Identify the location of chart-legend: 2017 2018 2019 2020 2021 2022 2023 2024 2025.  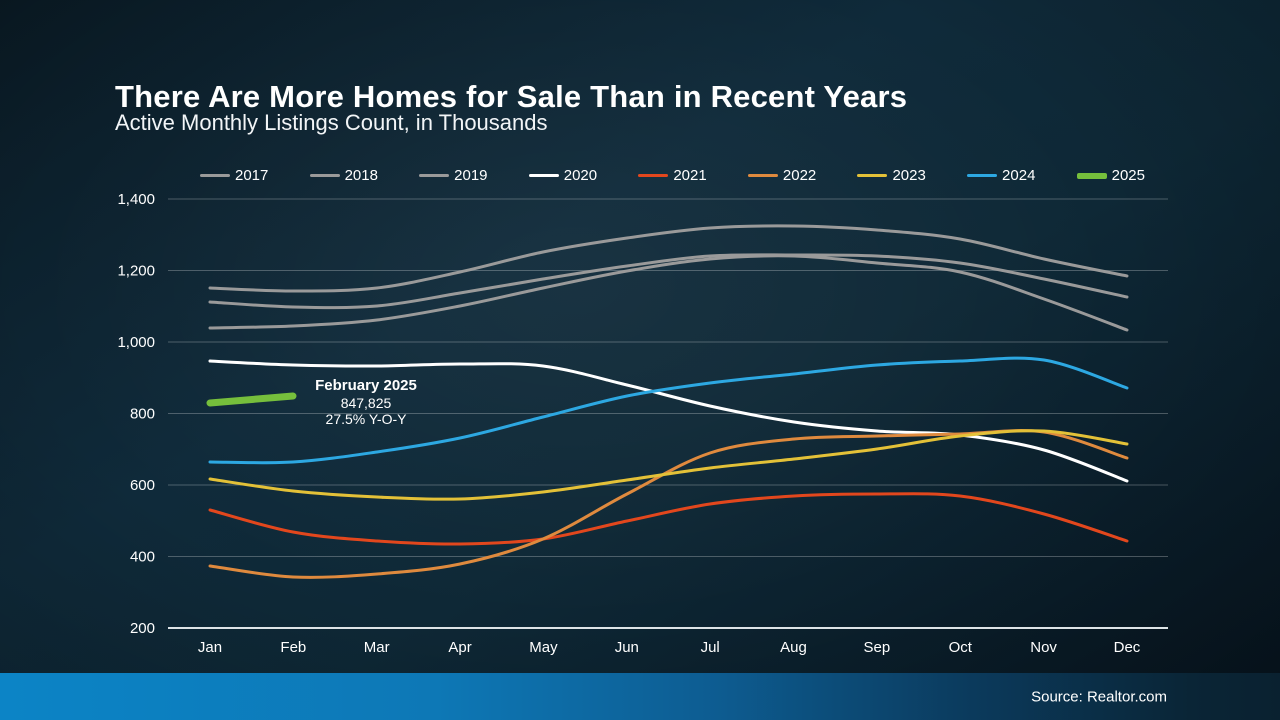
(672, 175).